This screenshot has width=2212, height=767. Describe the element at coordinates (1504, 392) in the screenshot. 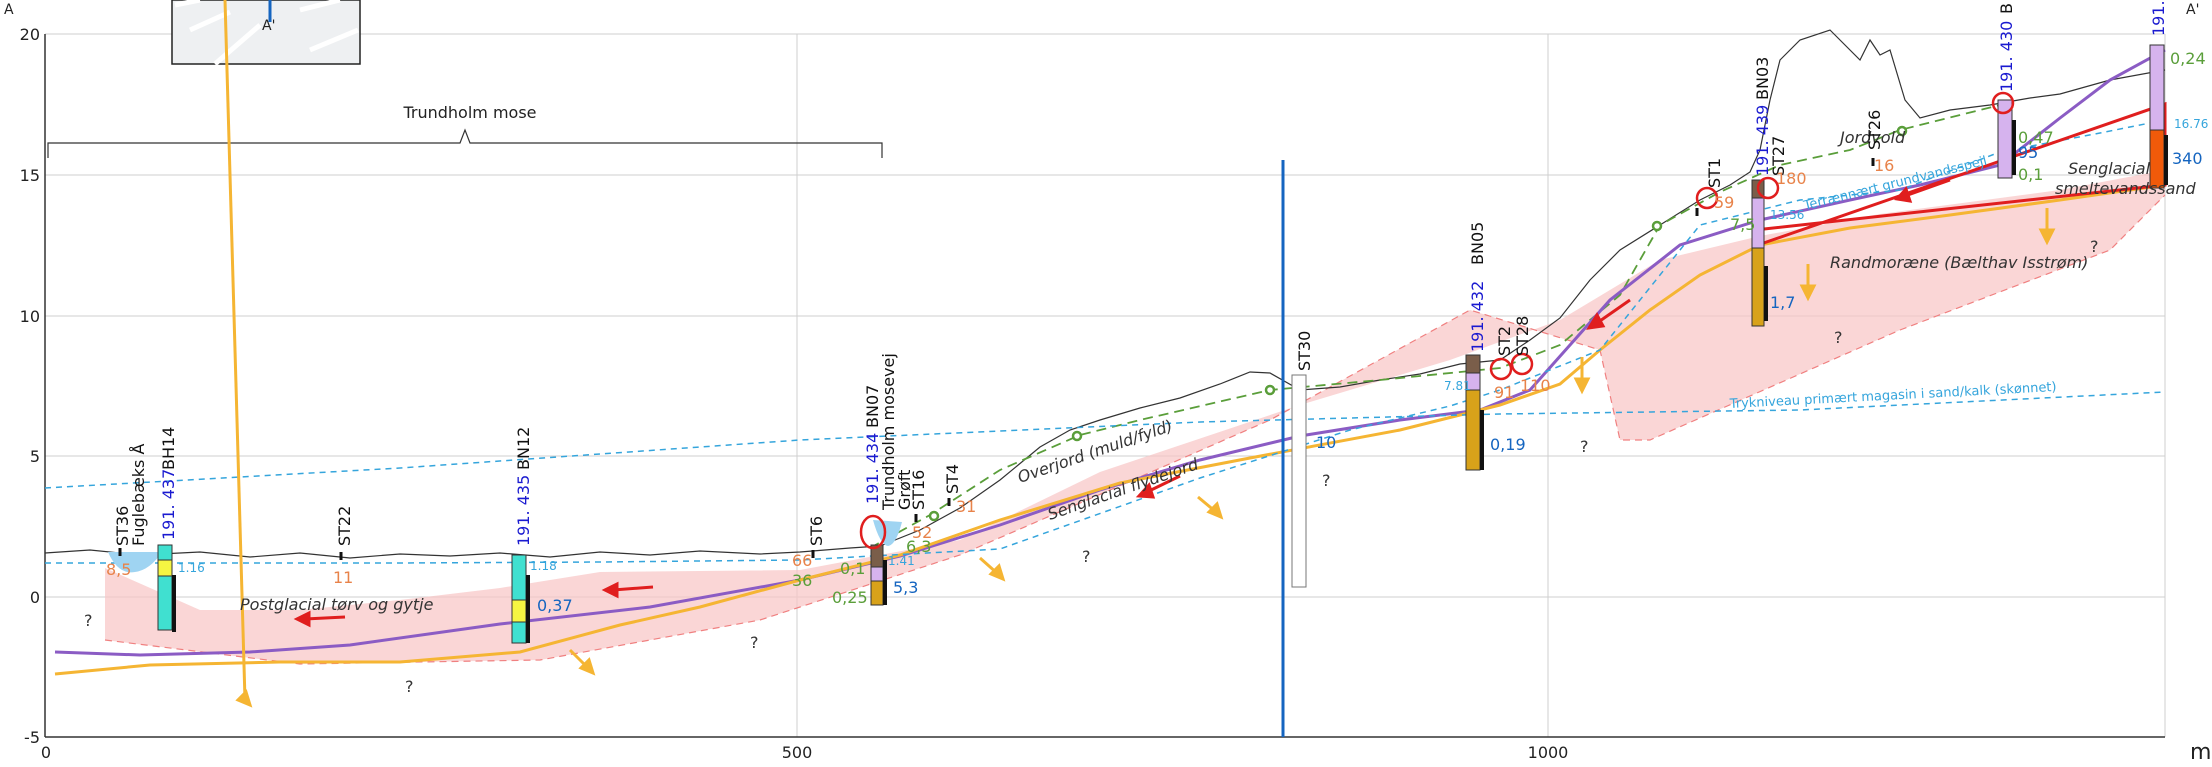

I see `value-label: 91` at that location.